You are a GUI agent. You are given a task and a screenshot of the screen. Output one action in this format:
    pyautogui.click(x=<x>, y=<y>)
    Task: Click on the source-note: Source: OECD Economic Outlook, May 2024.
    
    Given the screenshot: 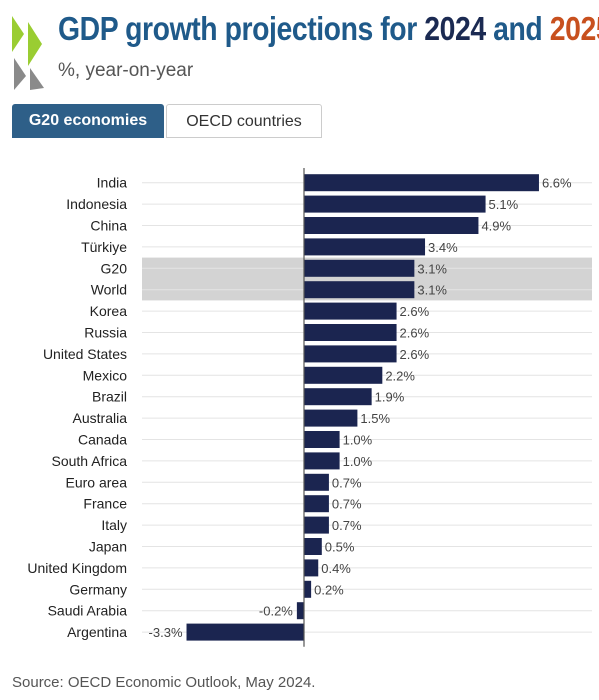 What is the action you would take?
    pyautogui.click(x=164, y=682)
    